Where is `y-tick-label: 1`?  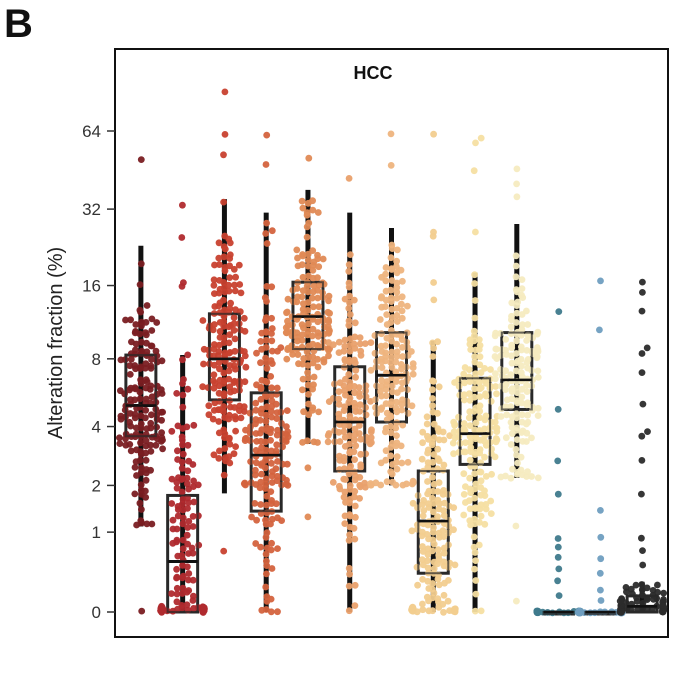
y-tick-label: 1 is located at coordinates (96, 532).